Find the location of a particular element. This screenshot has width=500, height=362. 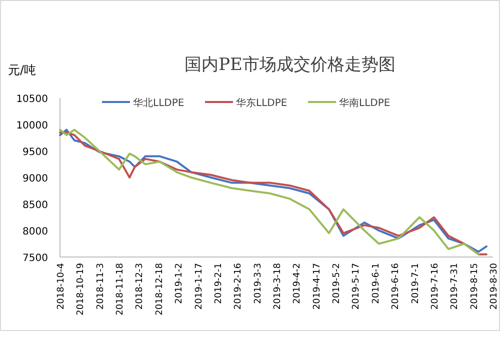

x-tick-label: 2019-6-1 is located at coordinates (376, 283).